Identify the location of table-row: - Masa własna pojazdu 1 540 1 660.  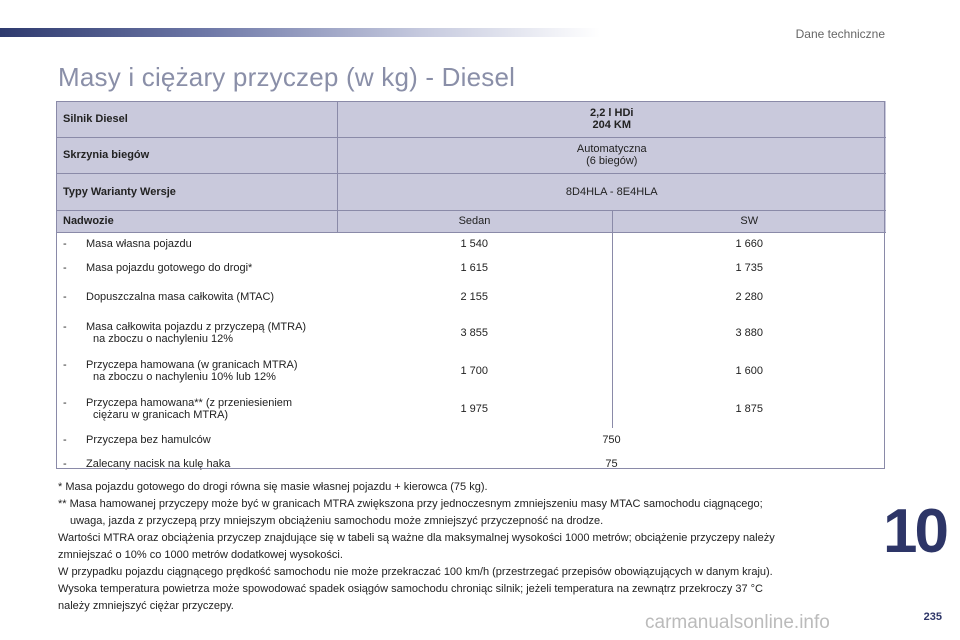
(471, 244).